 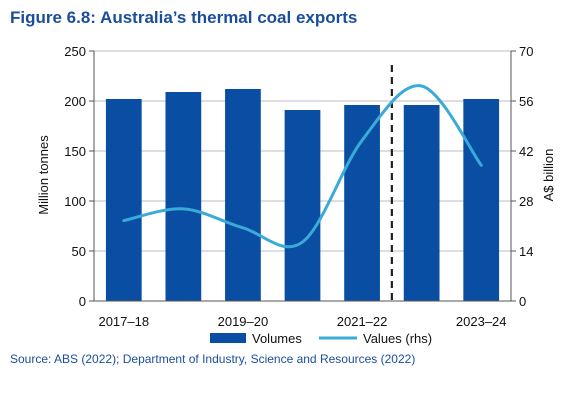 I want to click on x-tick-label: 2019–20, so click(x=243, y=321).